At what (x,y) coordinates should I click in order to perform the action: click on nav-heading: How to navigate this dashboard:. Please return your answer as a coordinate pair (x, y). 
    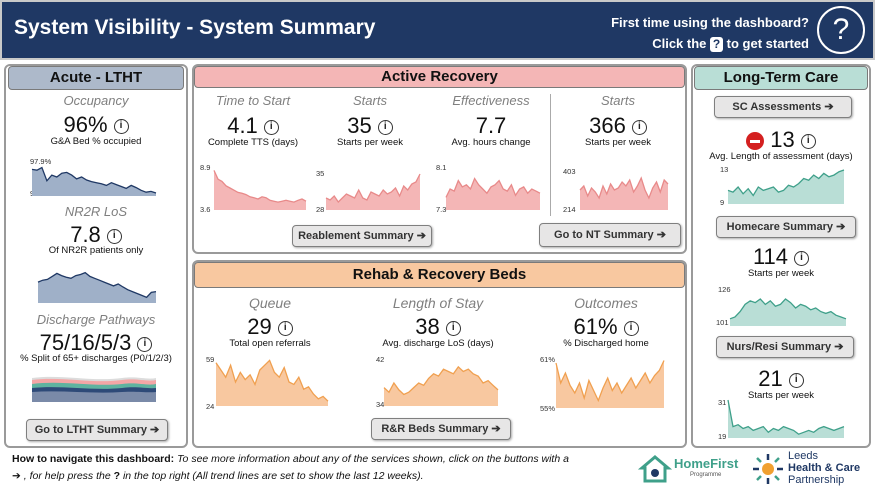
    Looking at the image, I should click on (93, 459).